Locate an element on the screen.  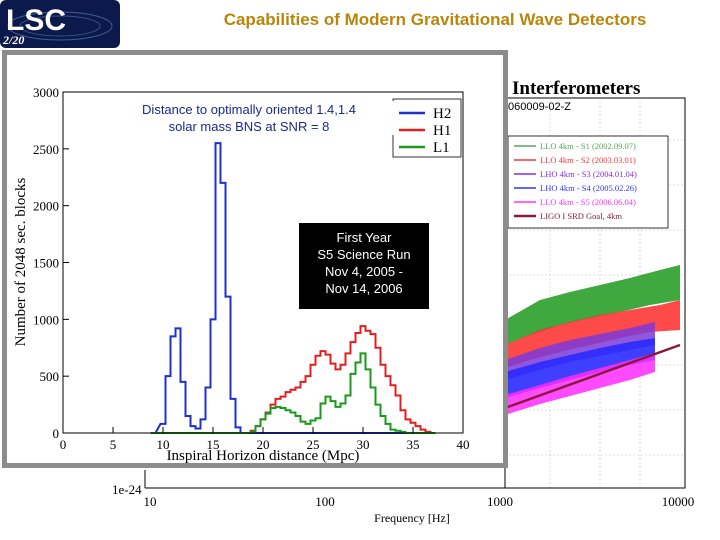
annotation-line: solar mass BNS at SNR = 8 is located at coordinates (249, 126).